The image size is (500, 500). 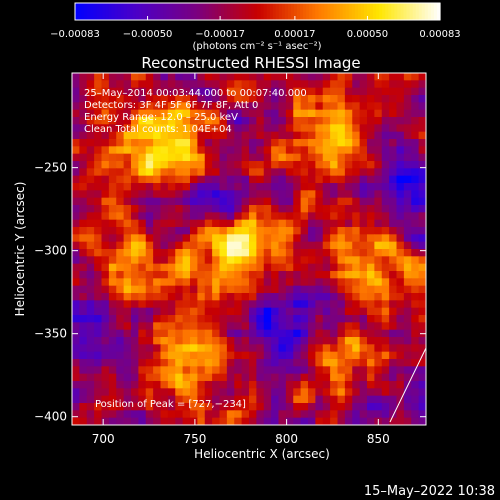 What do you see at coordinates (195, 93) in the screenshot?
I see `annotation-time-range: 25–May–2014 00:03:44.000 to 00:07:40.000` at bounding box center [195, 93].